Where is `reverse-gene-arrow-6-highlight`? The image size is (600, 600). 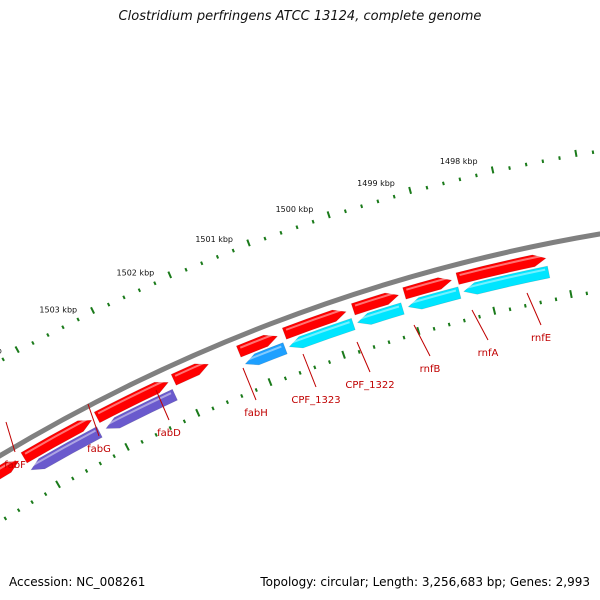
reverse-gene-arrow-6-highlight is located at coordinates (379, 312).